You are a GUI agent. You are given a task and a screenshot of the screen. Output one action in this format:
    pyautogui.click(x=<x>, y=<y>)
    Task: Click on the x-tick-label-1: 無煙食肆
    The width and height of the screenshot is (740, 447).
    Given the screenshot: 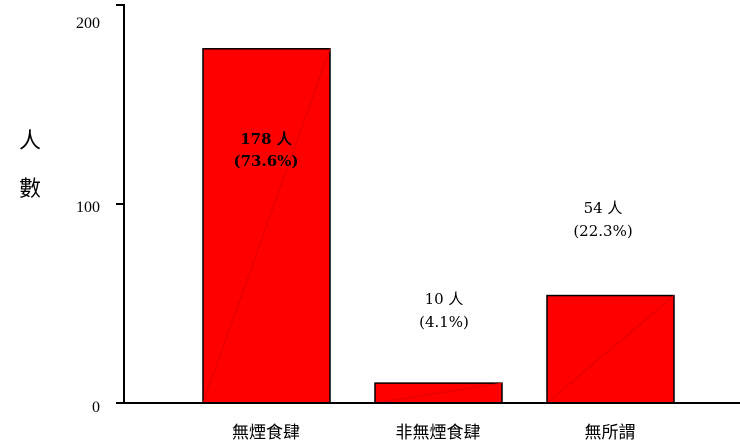 What is the action you would take?
    pyautogui.click(x=266, y=433)
    